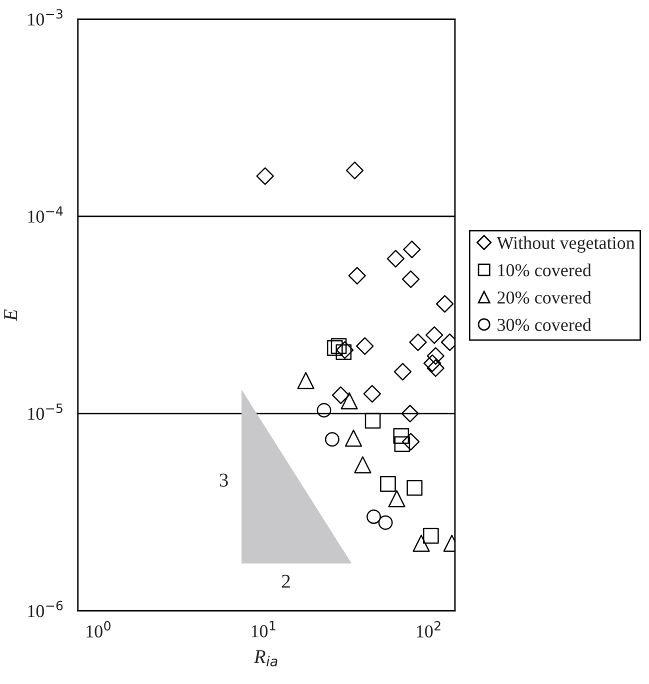 The image size is (649, 684). Describe the element at coordinates (264, 629) in the screenshot. I see `x-tick-label: 10$^{1}$` at that location.